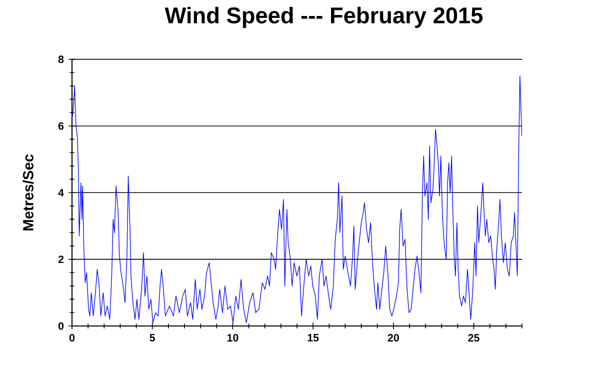 The image size is (600, 367). I want to click on x-tick-label: 15, so click(313, 338).